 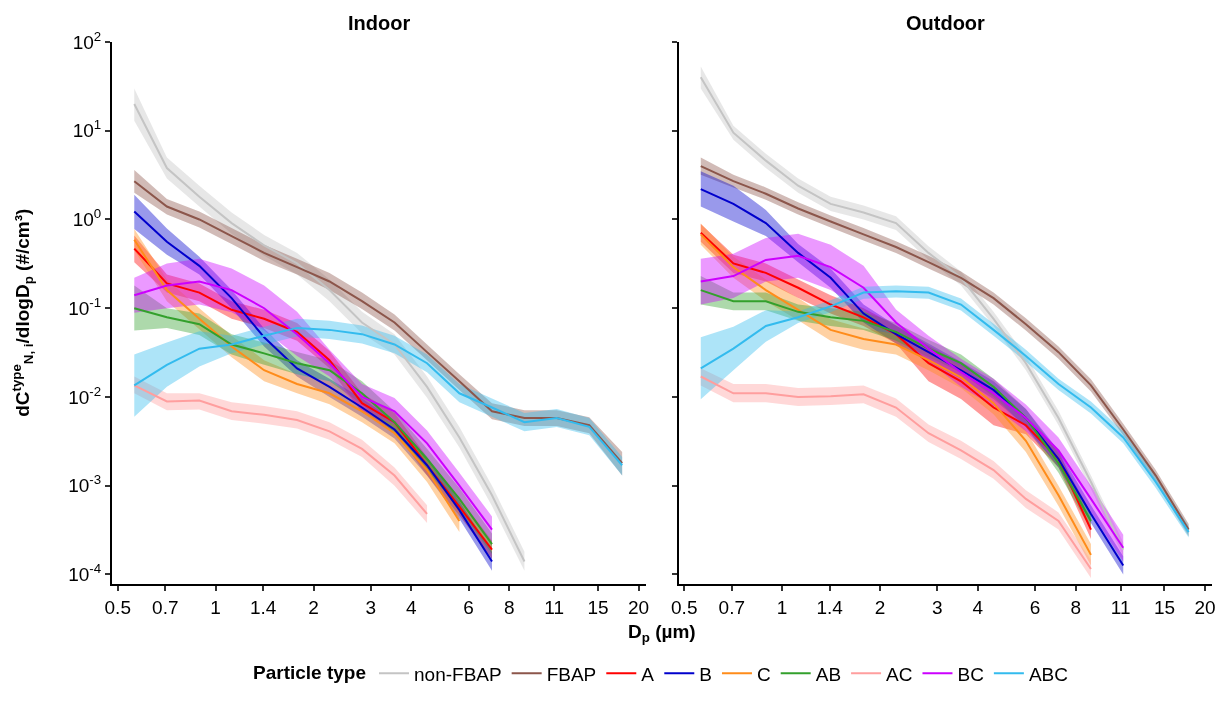 I want to click on y-tick-label: 10$^{-4}$, so click(x=85, y=573).